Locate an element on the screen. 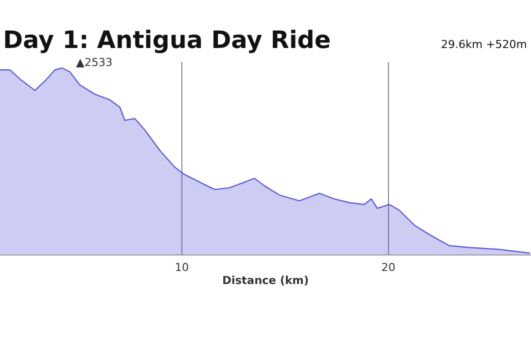  annotation: ▲2533 is located at coordinates (94, 62).